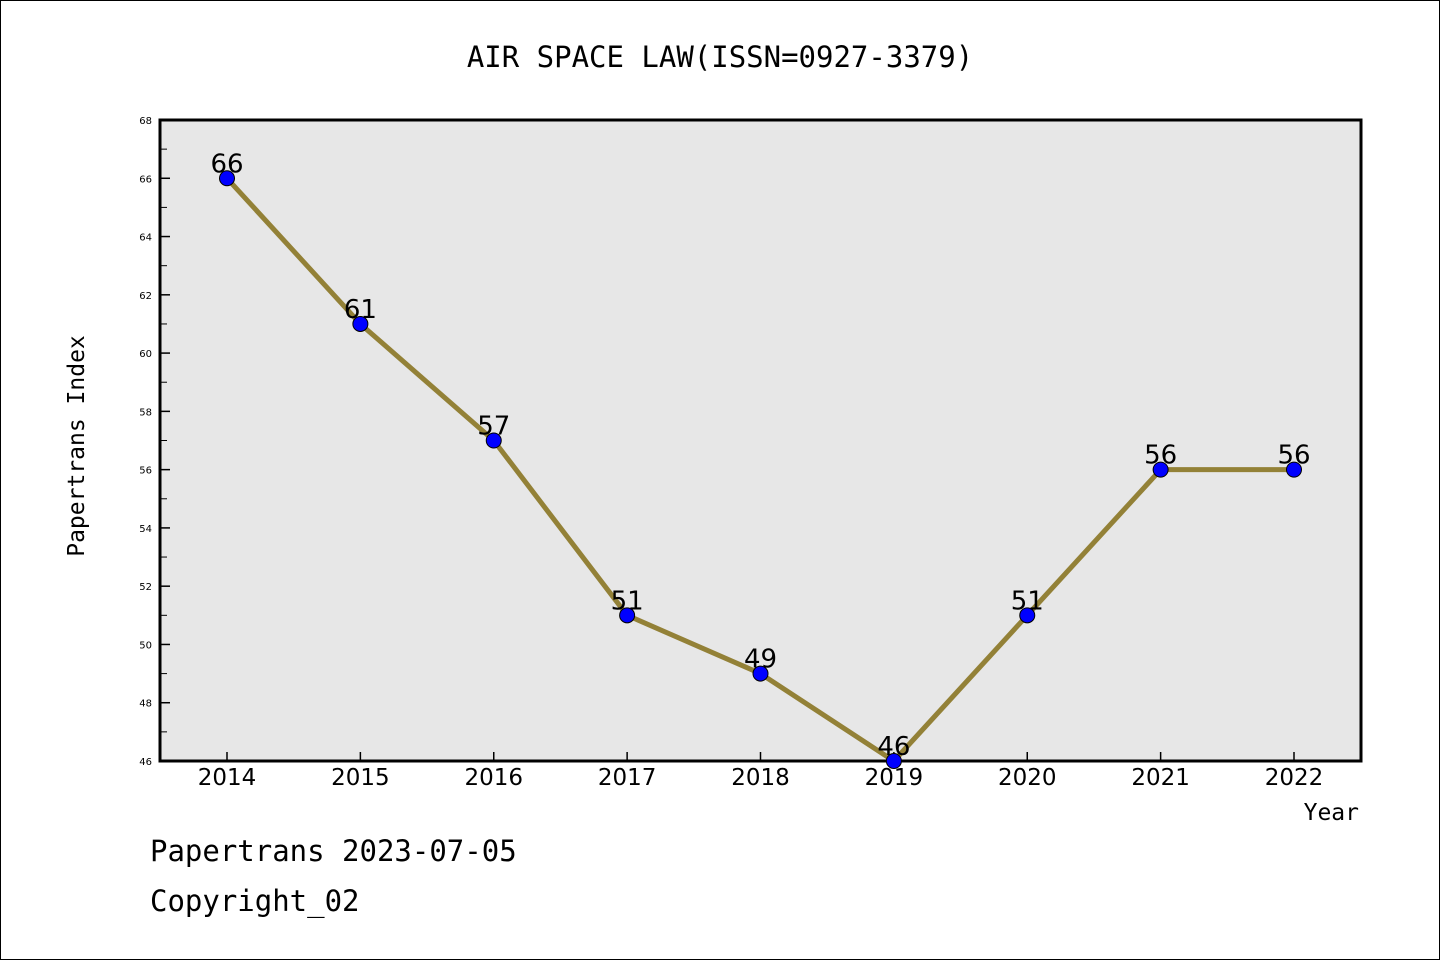 This screenshot has width=1440, height=960. Describe the element at coordinates (255, 901) in the screenshot. I see `footer-copyright-text: Copyright_02` at that location.